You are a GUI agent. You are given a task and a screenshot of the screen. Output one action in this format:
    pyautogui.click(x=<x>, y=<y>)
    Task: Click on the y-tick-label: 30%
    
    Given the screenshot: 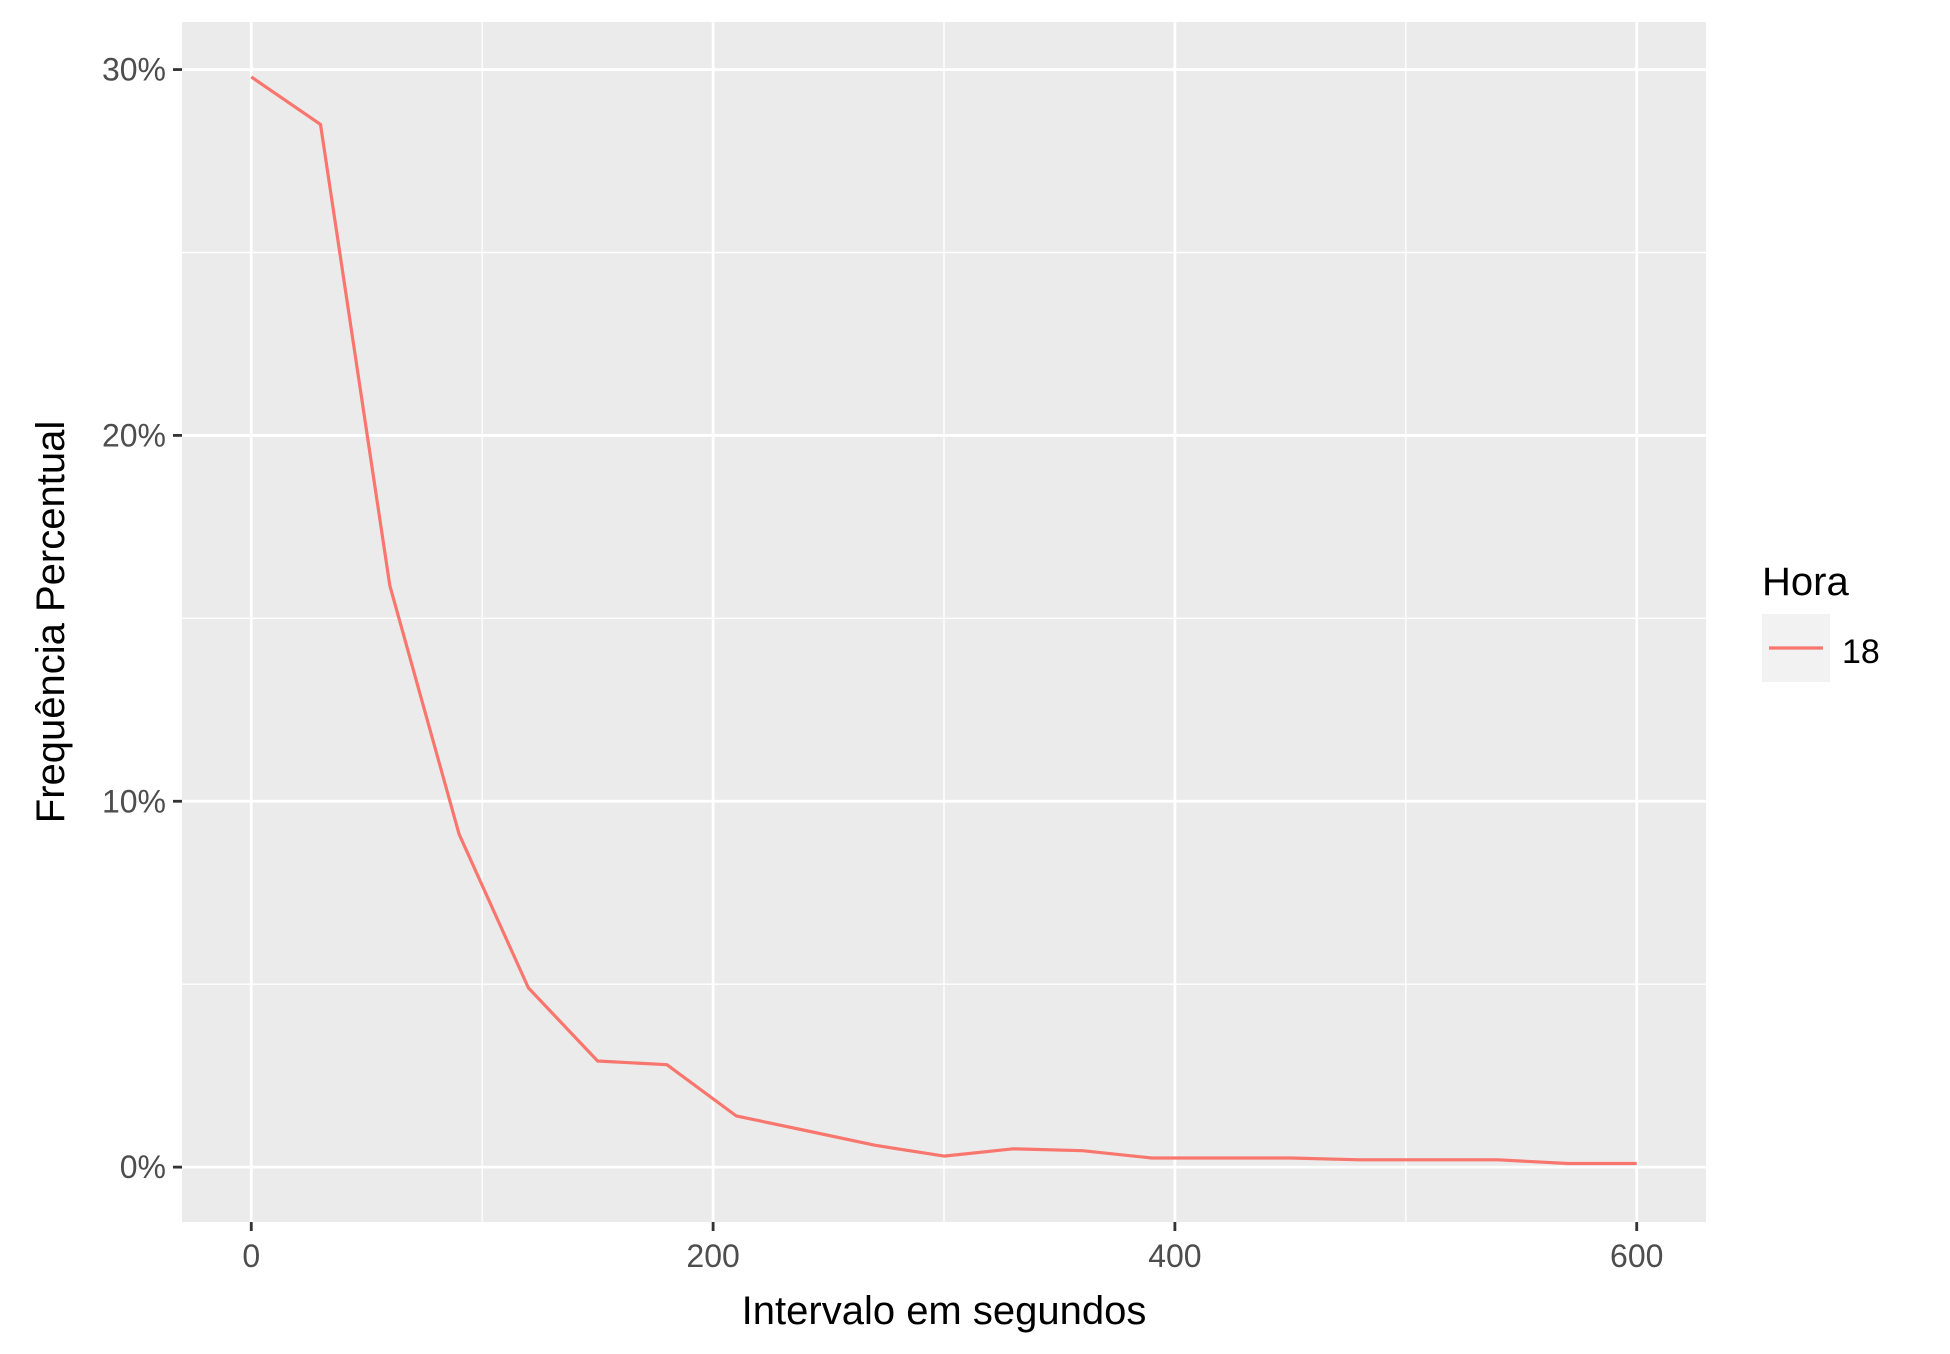 What is the action you would take?
    pyautogui.click(x=134, y=70)
    